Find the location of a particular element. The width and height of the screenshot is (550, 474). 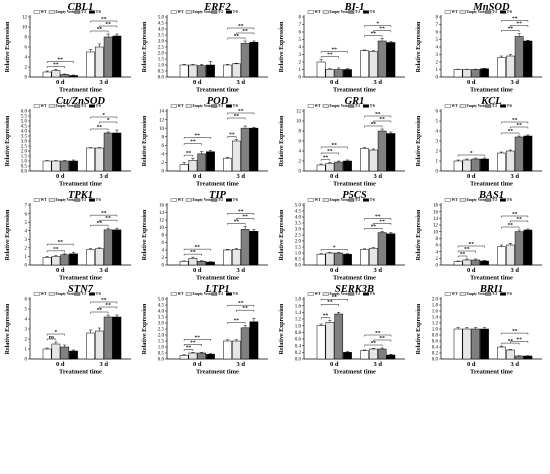

y-tick-label: 0.5 is located at coordinates (161, 72).